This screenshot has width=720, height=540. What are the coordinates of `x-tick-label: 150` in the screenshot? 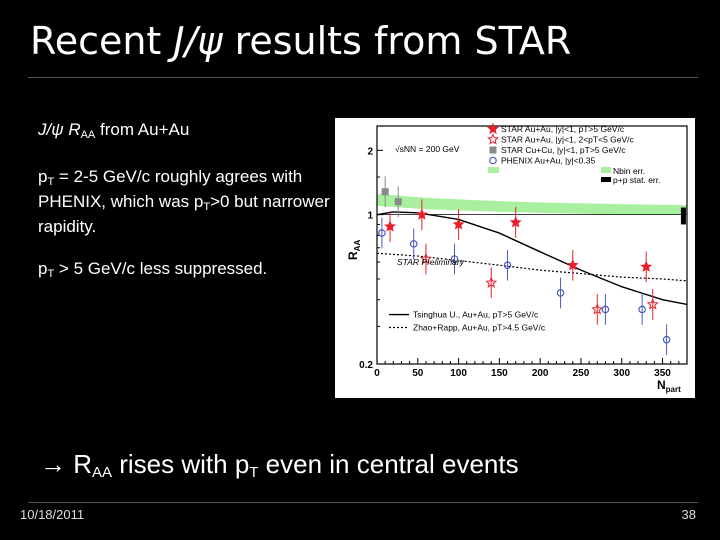 It's located at (499, 373).